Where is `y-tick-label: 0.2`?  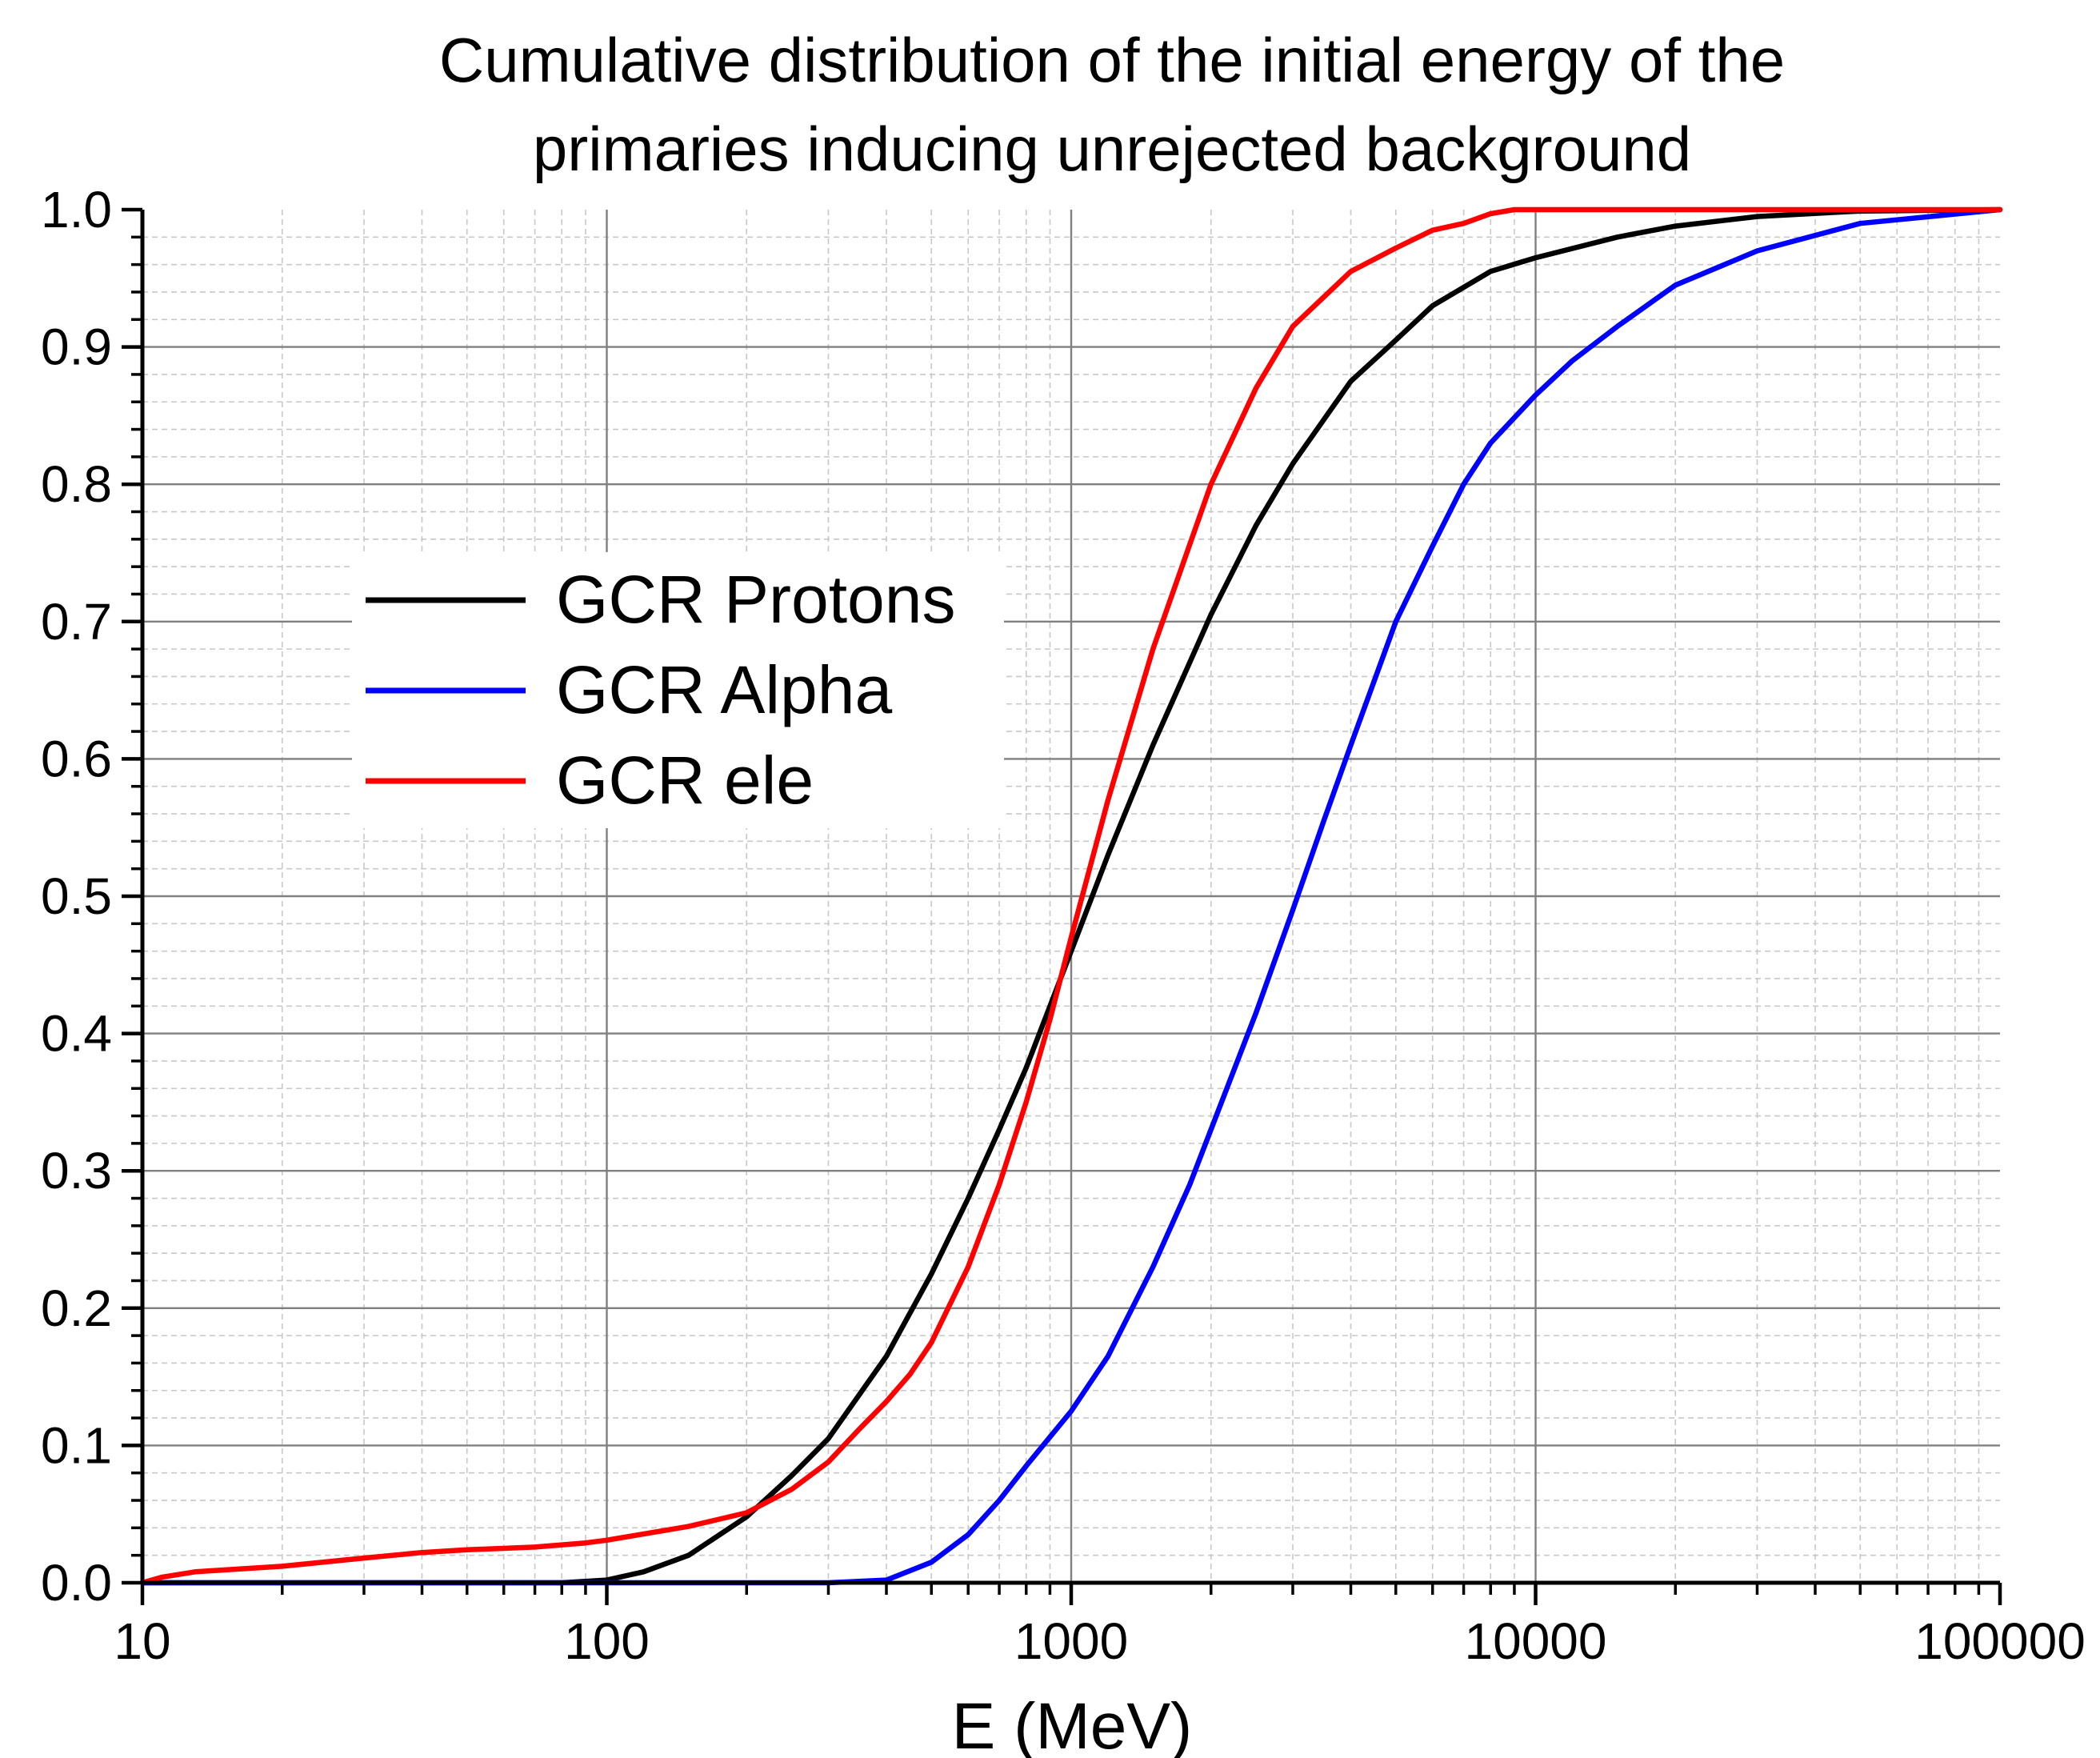 y-tick-label: 0.2 is located at coordinates (76, 1308).